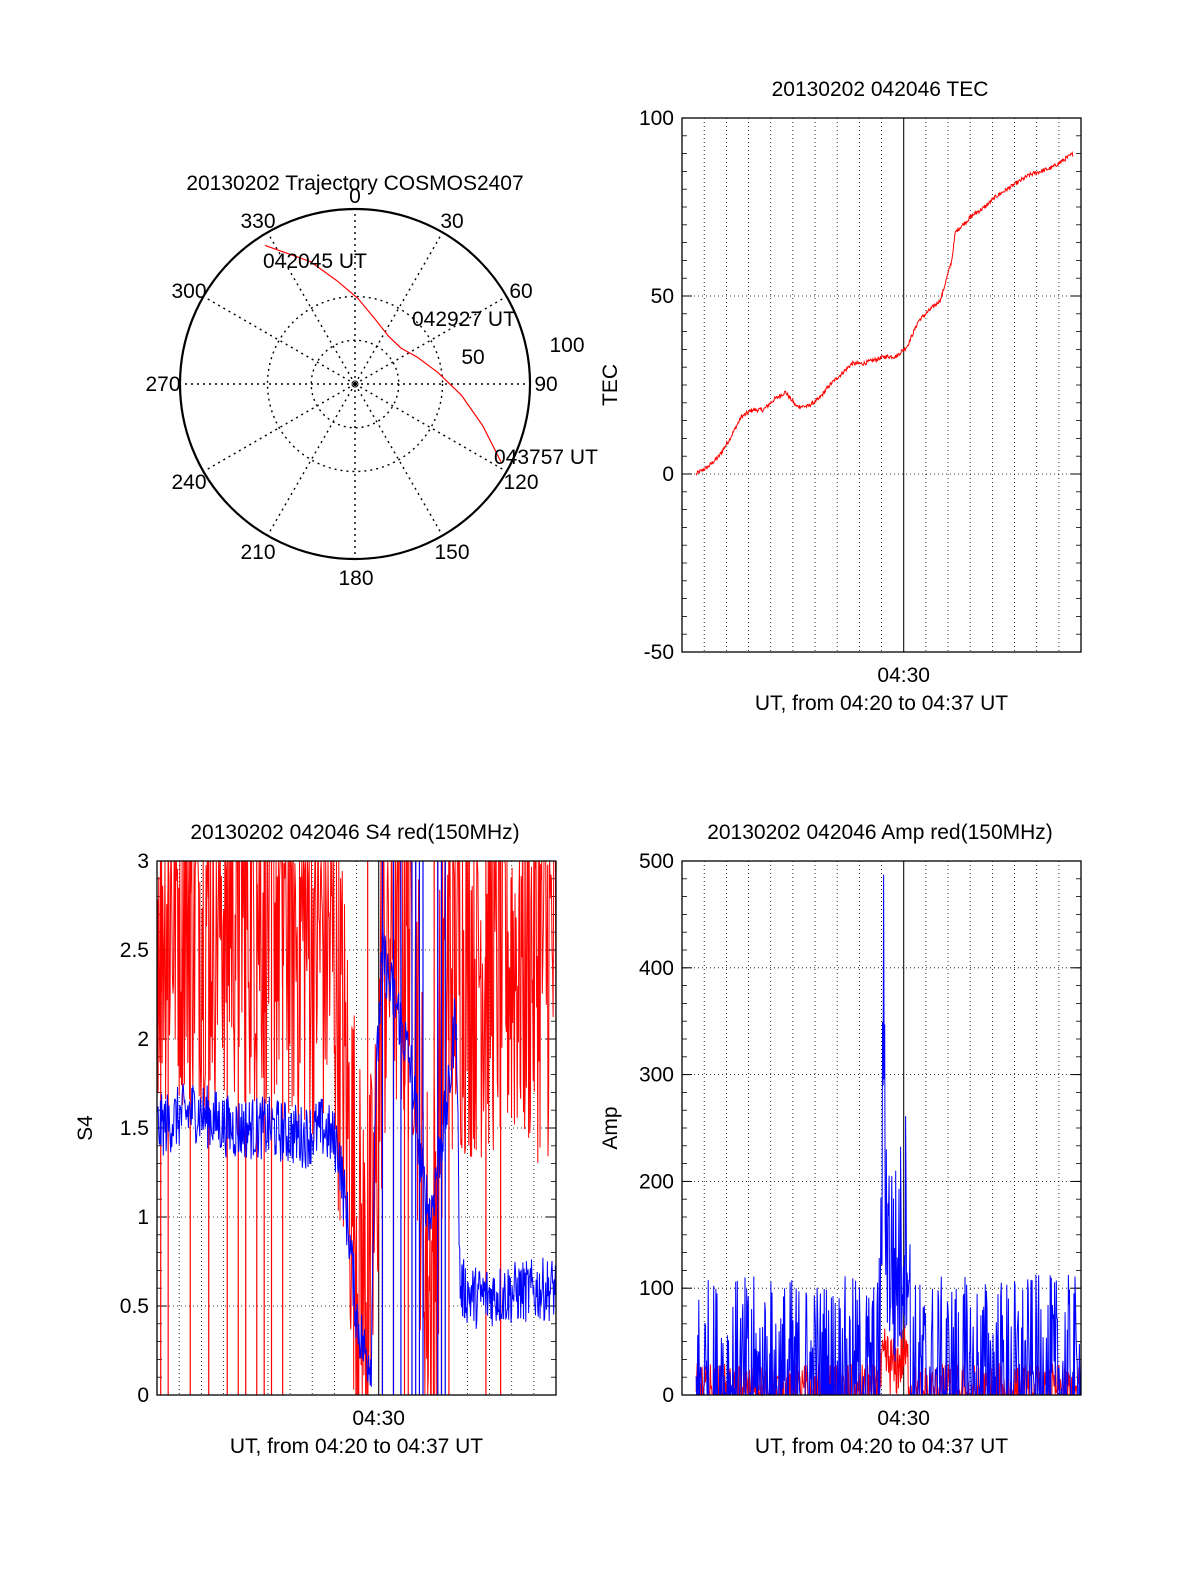 The width and height of the screenshot is (1200, 1575). I want to click on s4-x-axis-label: UT, from 04:20 to 04:37 UT, so click(356, 1446).